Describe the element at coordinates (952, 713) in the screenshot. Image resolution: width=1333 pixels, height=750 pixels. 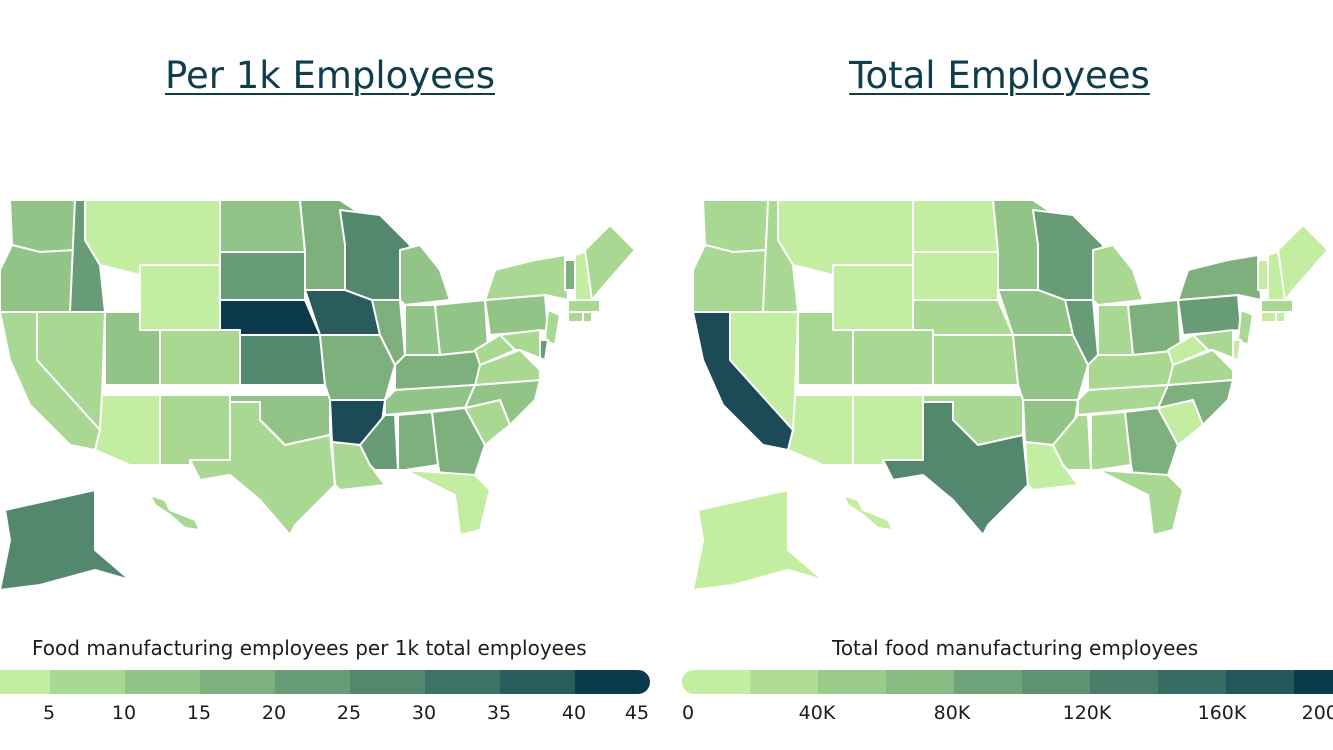
I see `legend-tick-label: 80K` at that location.